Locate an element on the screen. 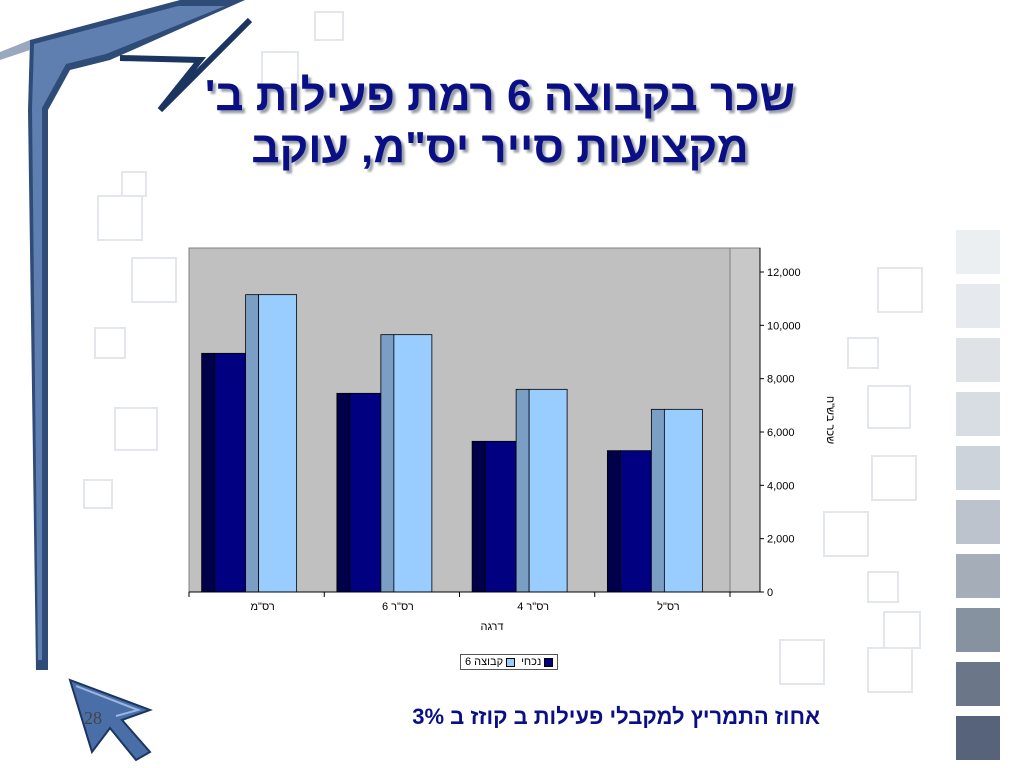 This screenshot has height=768, width=1024. cursor-arrow-icon is located at coordinates (110, 720).